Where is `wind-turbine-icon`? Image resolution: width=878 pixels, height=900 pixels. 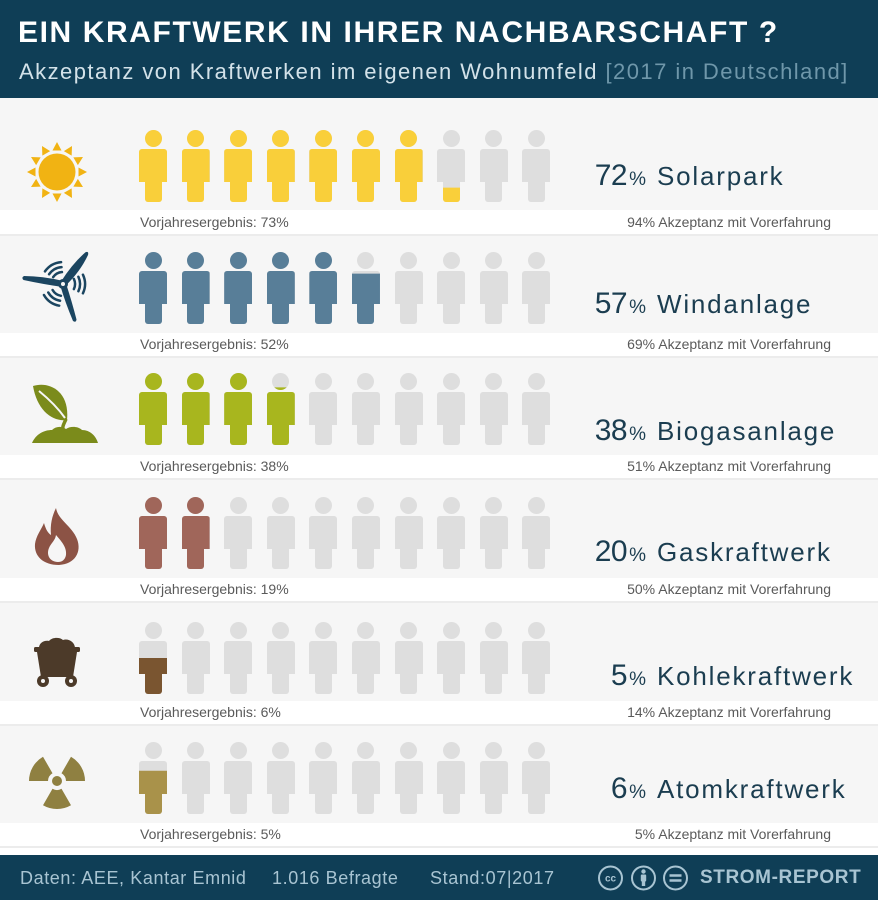 wind-turbine-icon is located at coordinates (55, 286).